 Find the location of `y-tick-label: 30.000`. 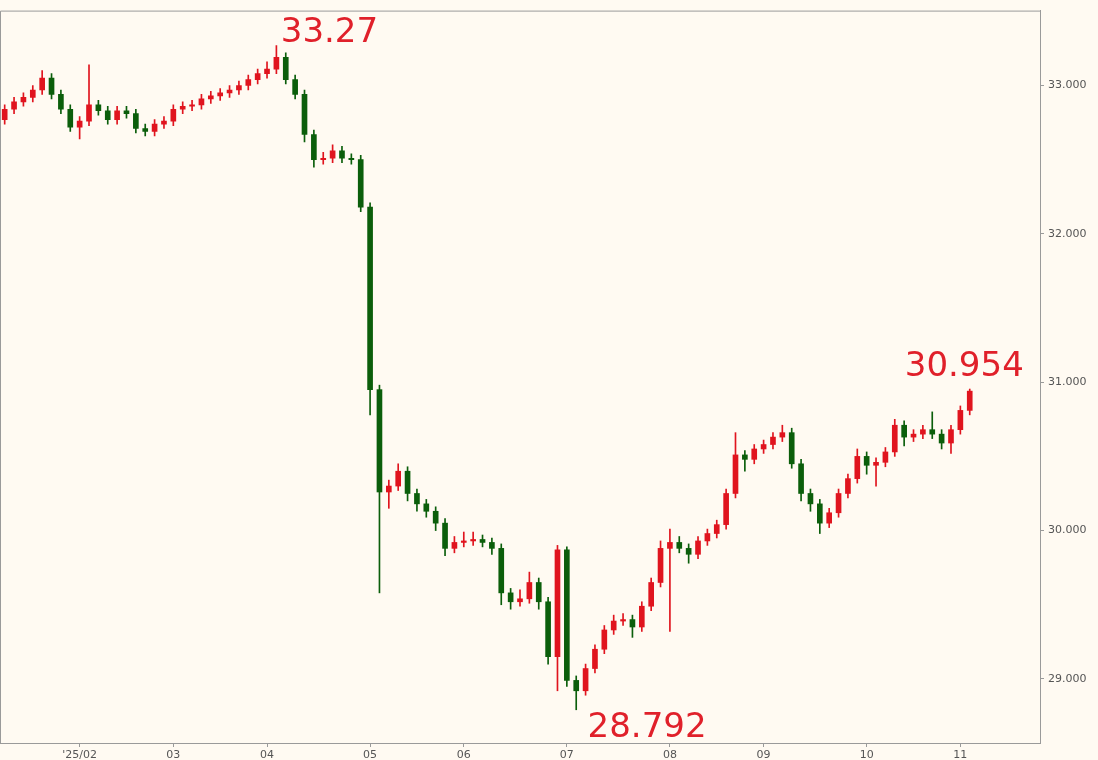

y-tick-label: 30.000 is located at coordinates (1067, 530).